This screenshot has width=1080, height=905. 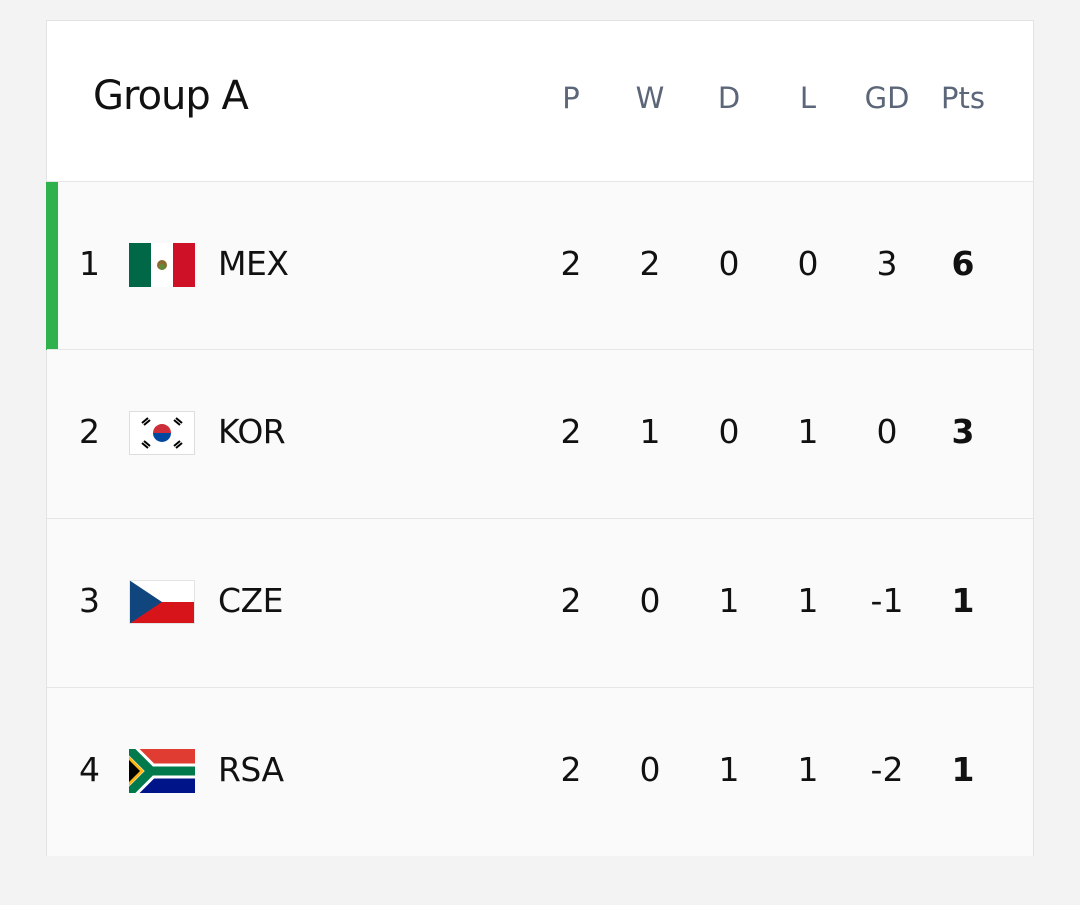 What do you see at coordinates (963, 98) in the screenshot?
I see `column-header: Pts` at bounding box center [963, 98].